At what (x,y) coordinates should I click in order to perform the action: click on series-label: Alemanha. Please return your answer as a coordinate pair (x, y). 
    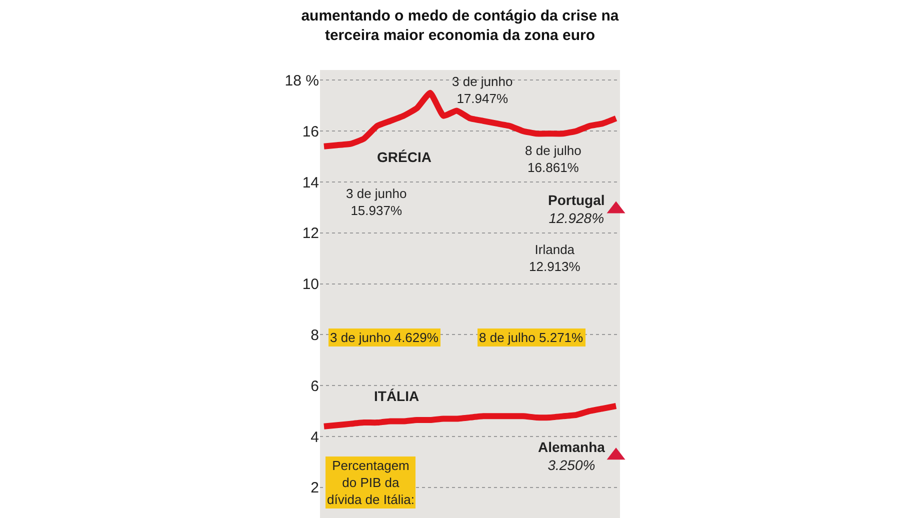
    Looking at the image, I should click on (572, 447).